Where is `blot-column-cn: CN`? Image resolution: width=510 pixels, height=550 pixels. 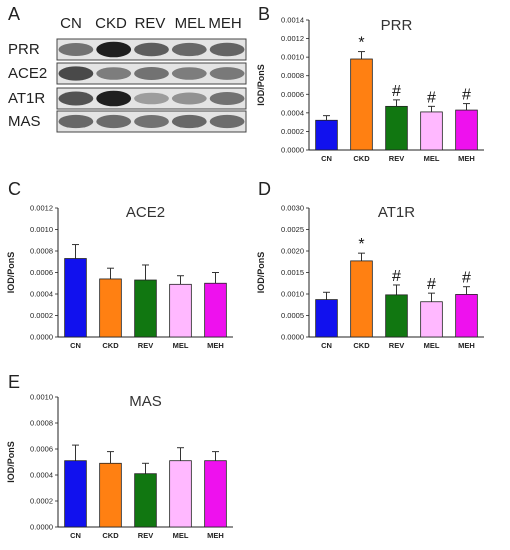 blot-column-cn: CN is located at coordinates (71, 23).